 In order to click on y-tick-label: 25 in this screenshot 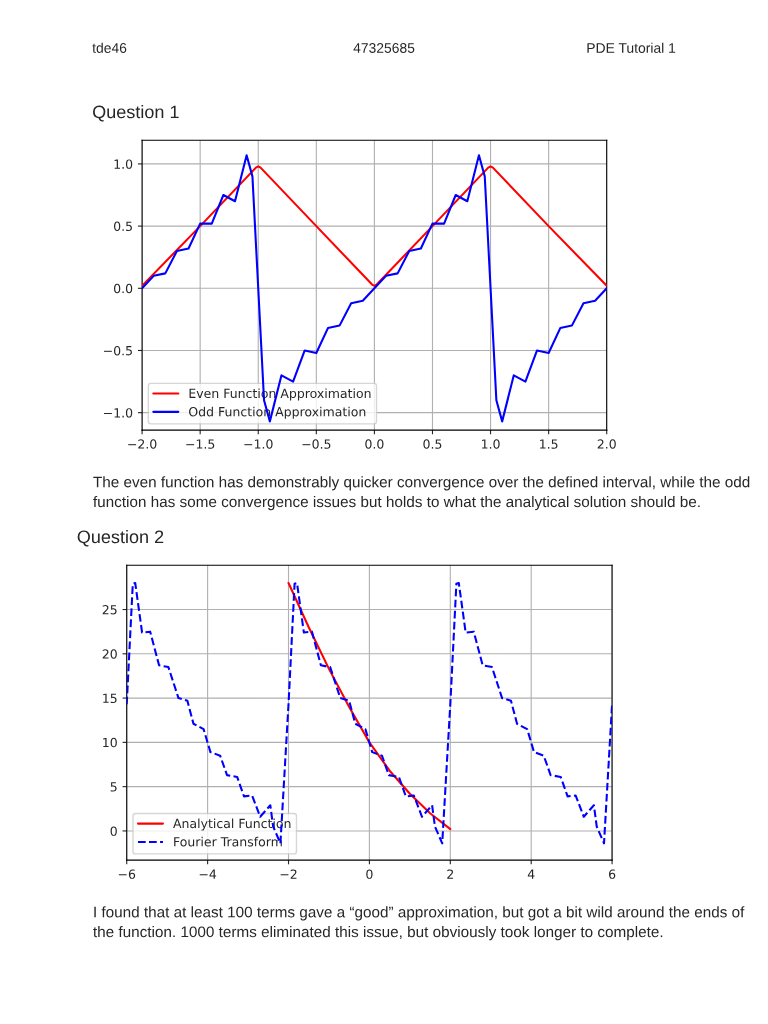, I will do `click(109, 610)`.